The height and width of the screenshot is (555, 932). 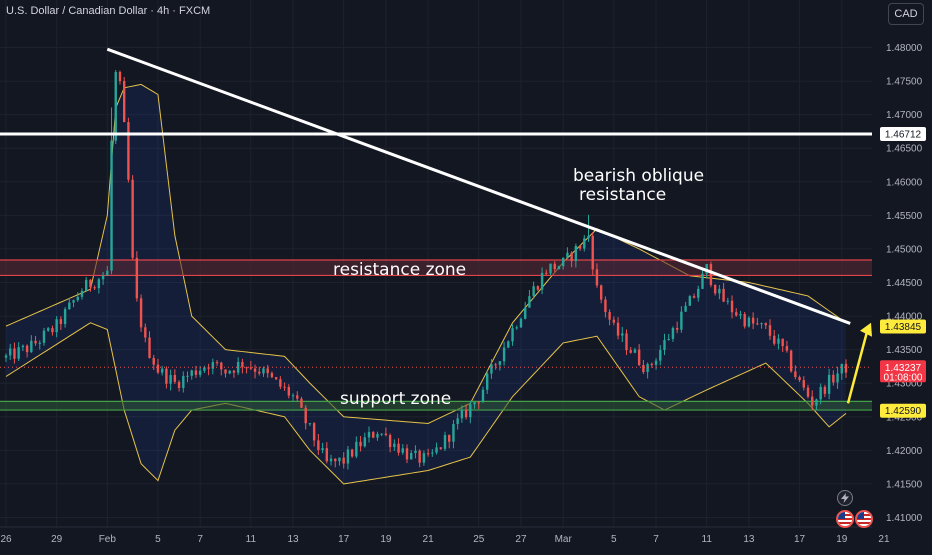 I want to click on y-tick-label: 1.42000, so click(x=904, y=451).